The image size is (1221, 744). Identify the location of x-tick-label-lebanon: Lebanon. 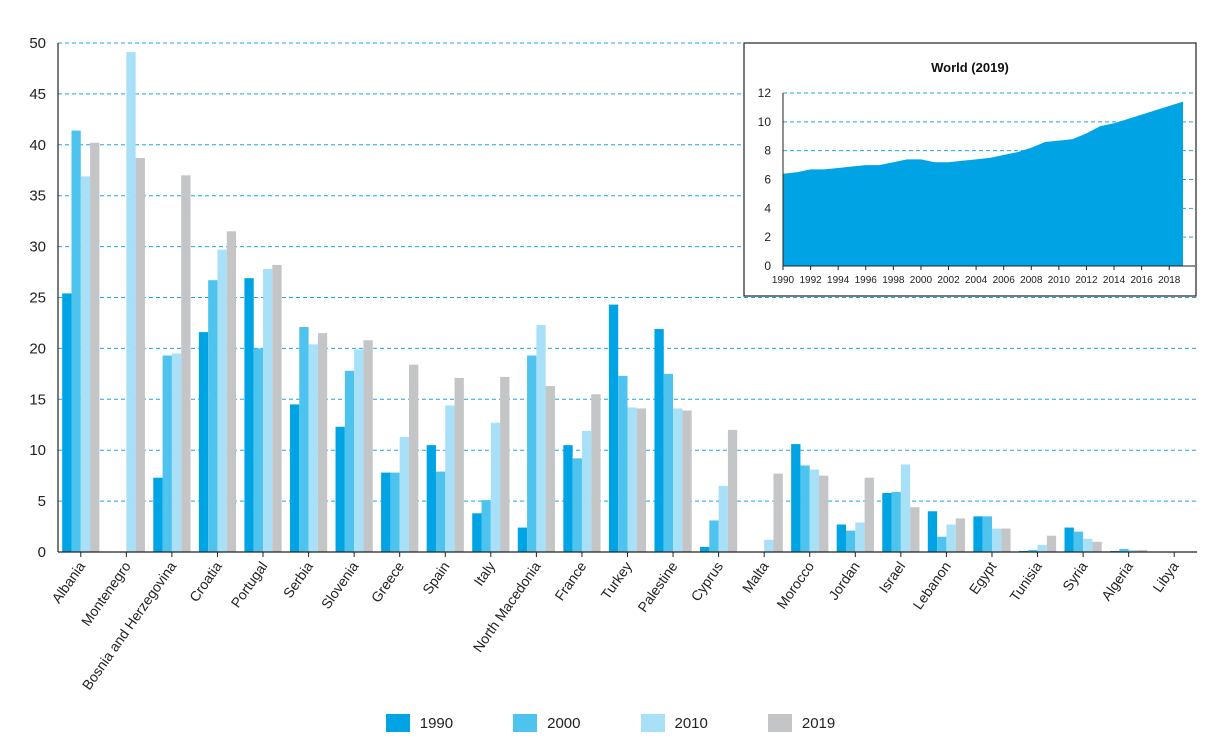
(932, 586).